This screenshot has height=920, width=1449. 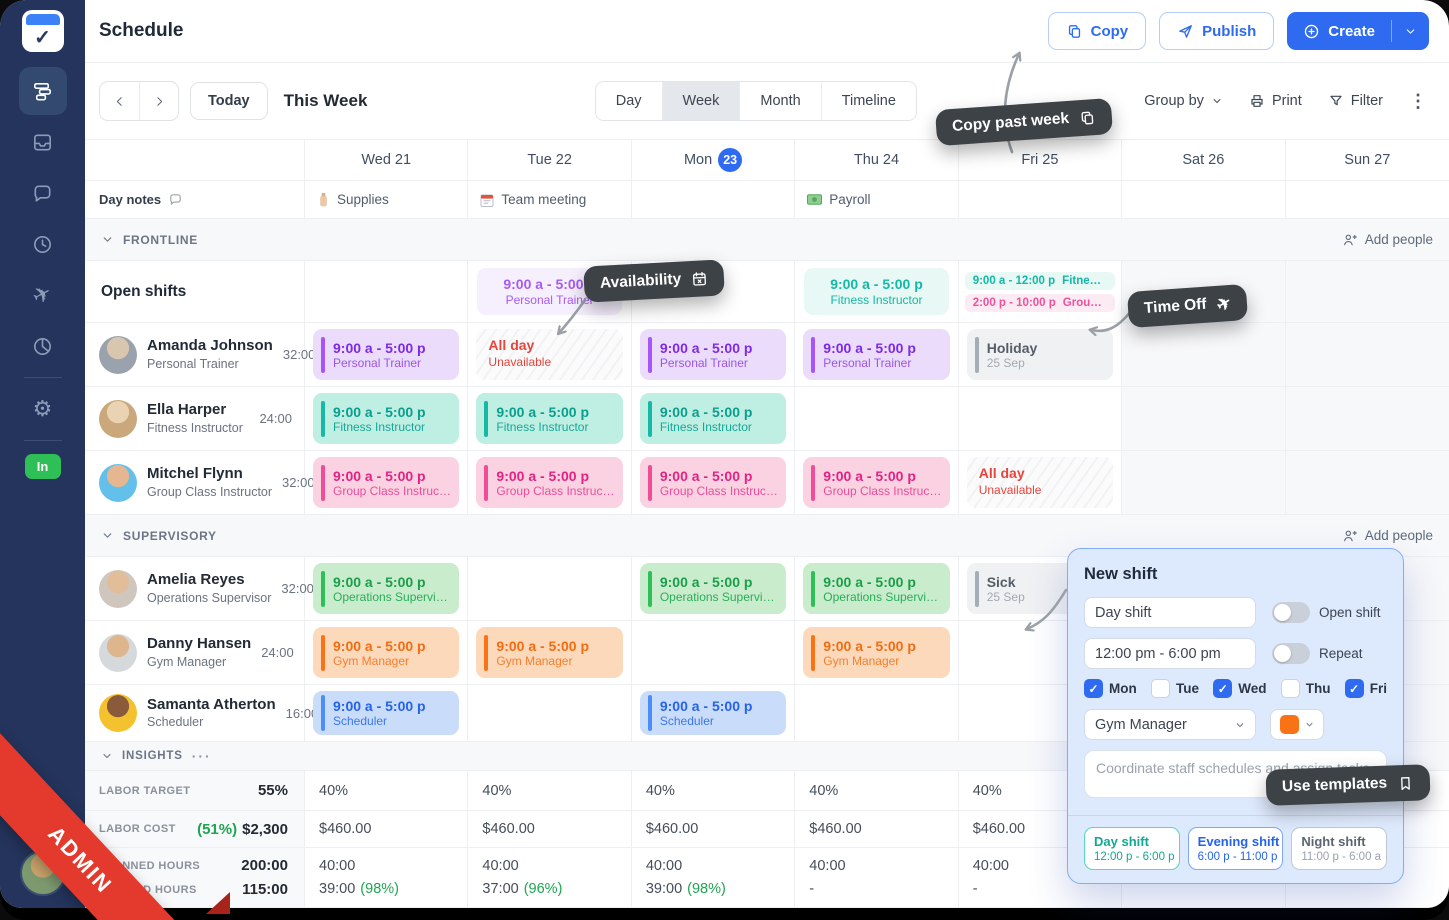 I want to click on role-select: Gym Manager, so click(x=1170, y=724).